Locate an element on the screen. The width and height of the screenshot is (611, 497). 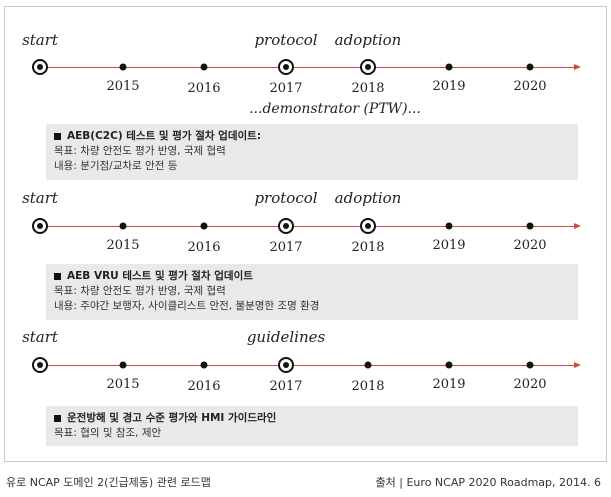
box-title: AEB VRU 테스트 및 평가 절차 업데이트 is located at coordinates (312, 276).